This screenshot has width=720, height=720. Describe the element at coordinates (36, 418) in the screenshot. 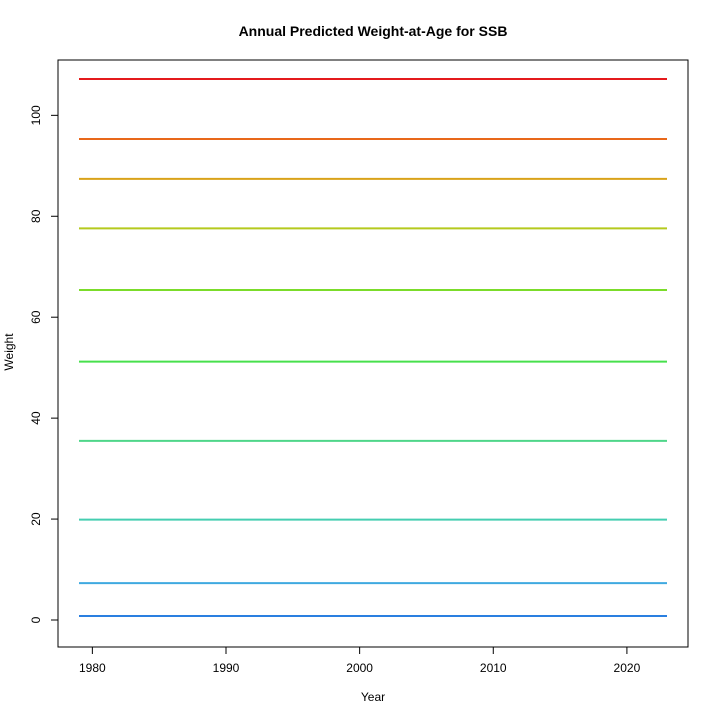

I see `y-tick-label: 40` at that location.